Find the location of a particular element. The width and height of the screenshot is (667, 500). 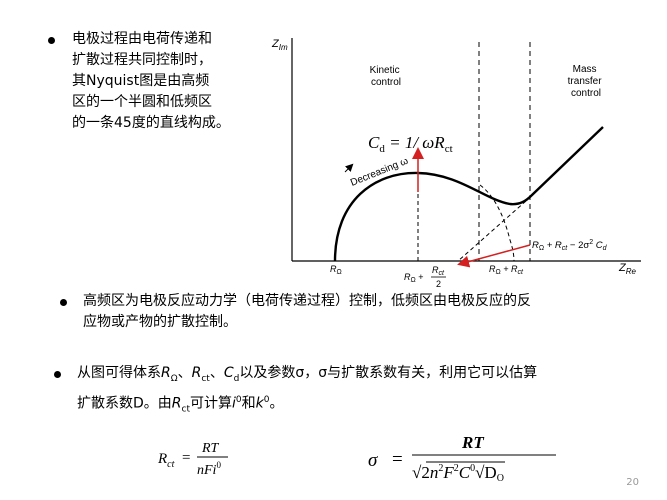

impedance-curve is located at coordinates (468, 194).